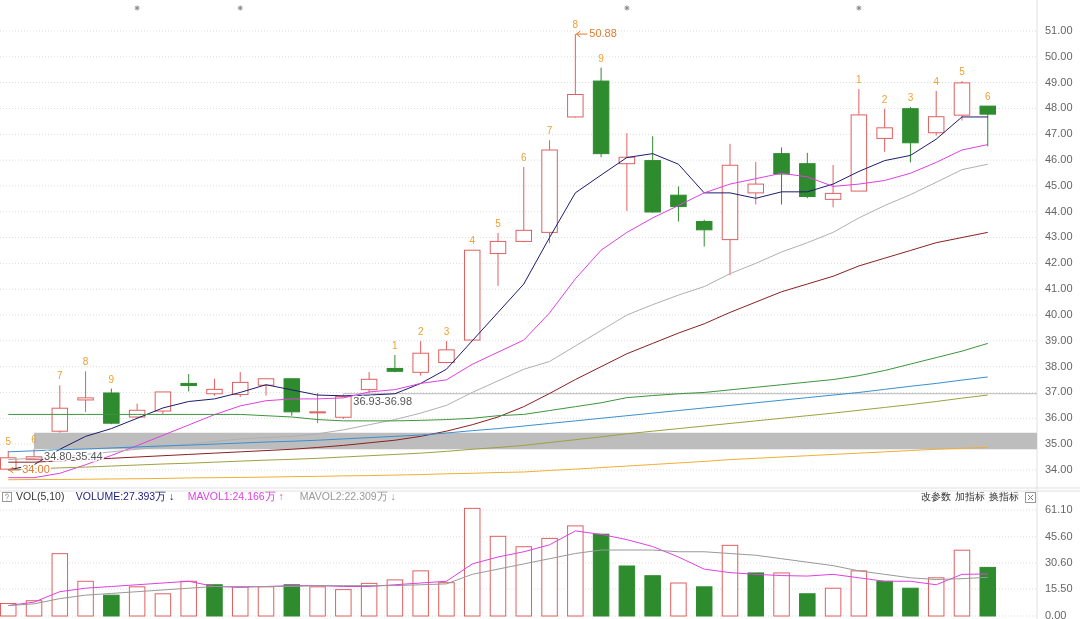  What do you see at coordinates (1059, 443) in the screenshot?
I see `y-tick-label: 35.00` at bounding box center [1059, 443].